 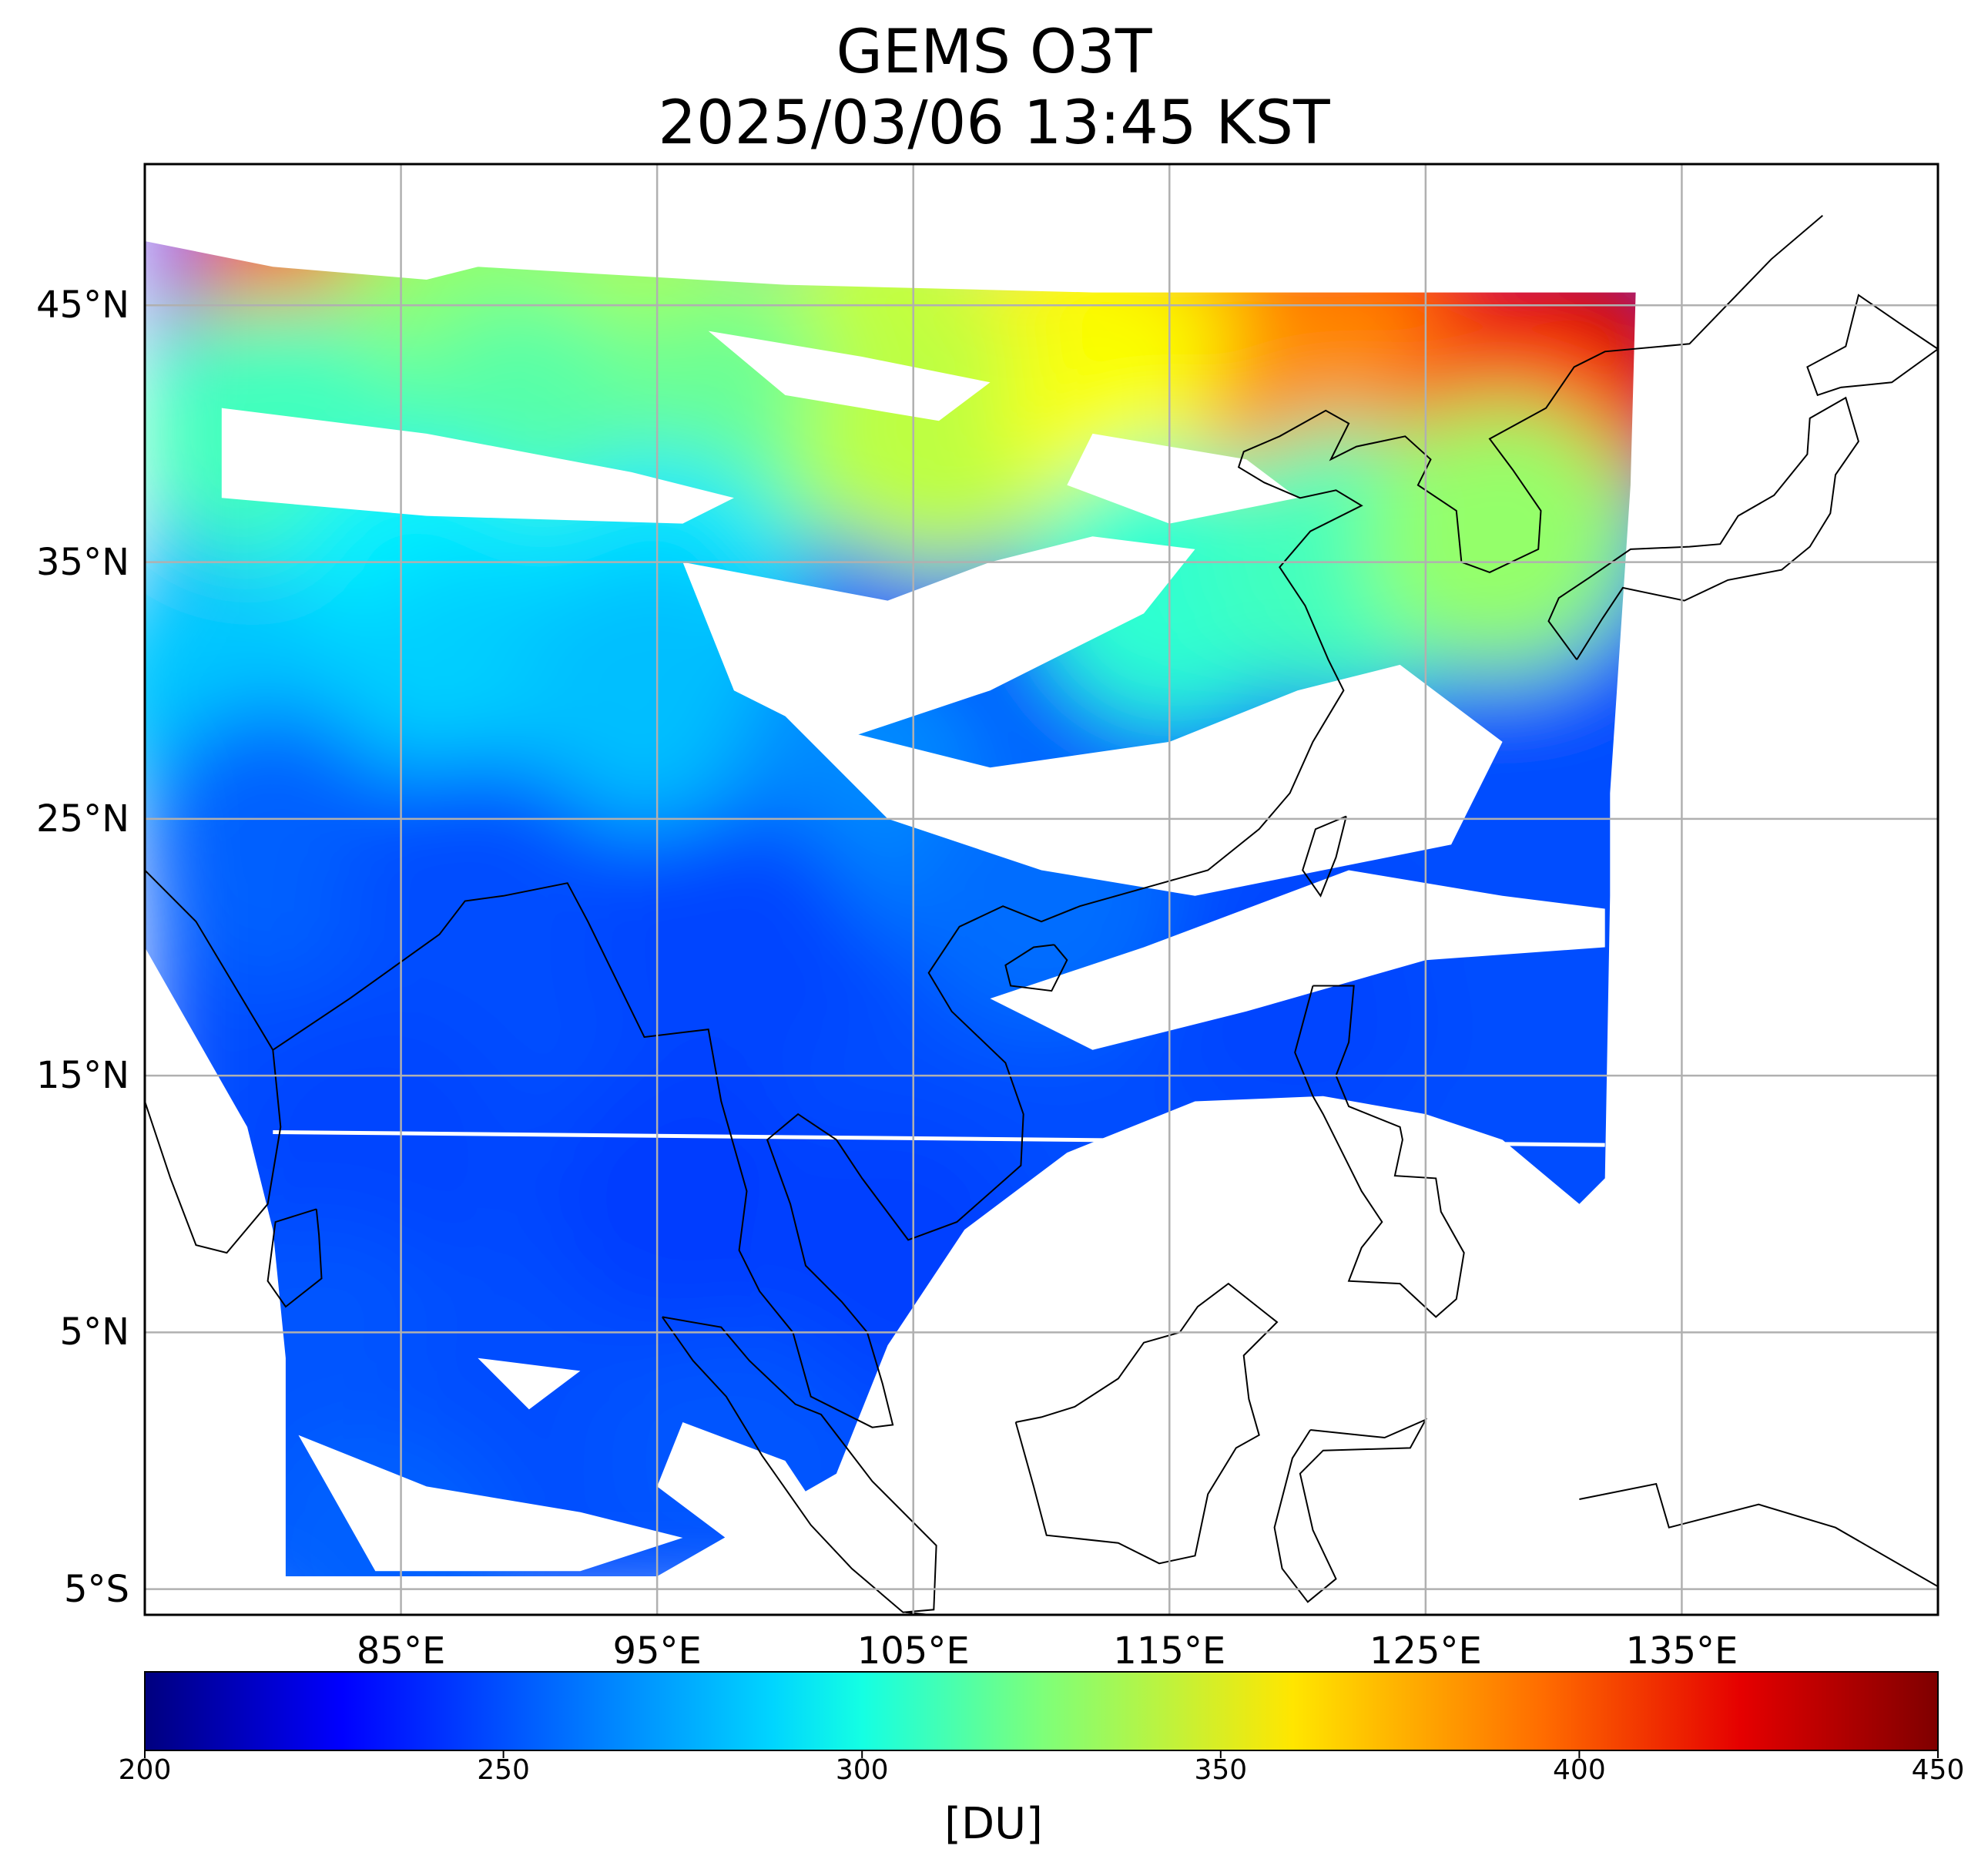 I want to click on lat-label: 15°N, so click(x=82, y=1076).